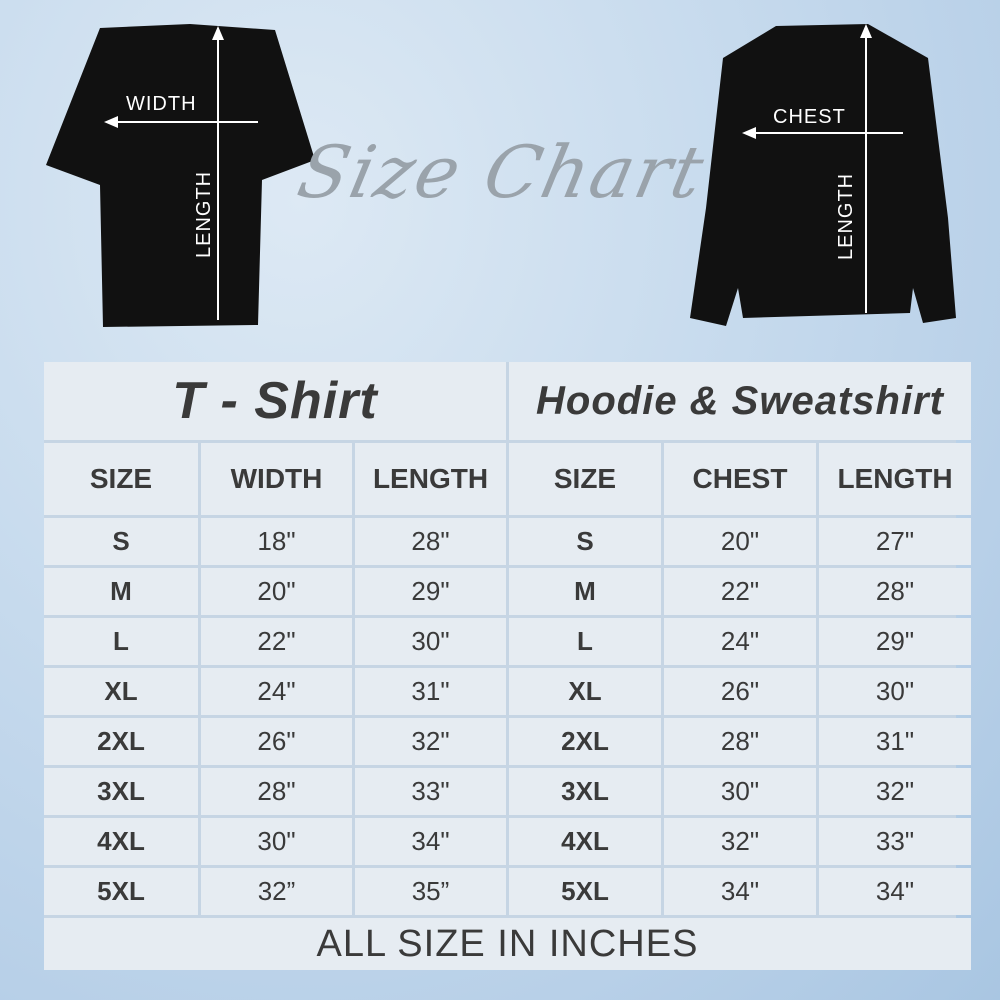 The height and width of the screenshot is (1000, 1000). I want to click on hoodie-value-cell: 20", so click(740, 541).